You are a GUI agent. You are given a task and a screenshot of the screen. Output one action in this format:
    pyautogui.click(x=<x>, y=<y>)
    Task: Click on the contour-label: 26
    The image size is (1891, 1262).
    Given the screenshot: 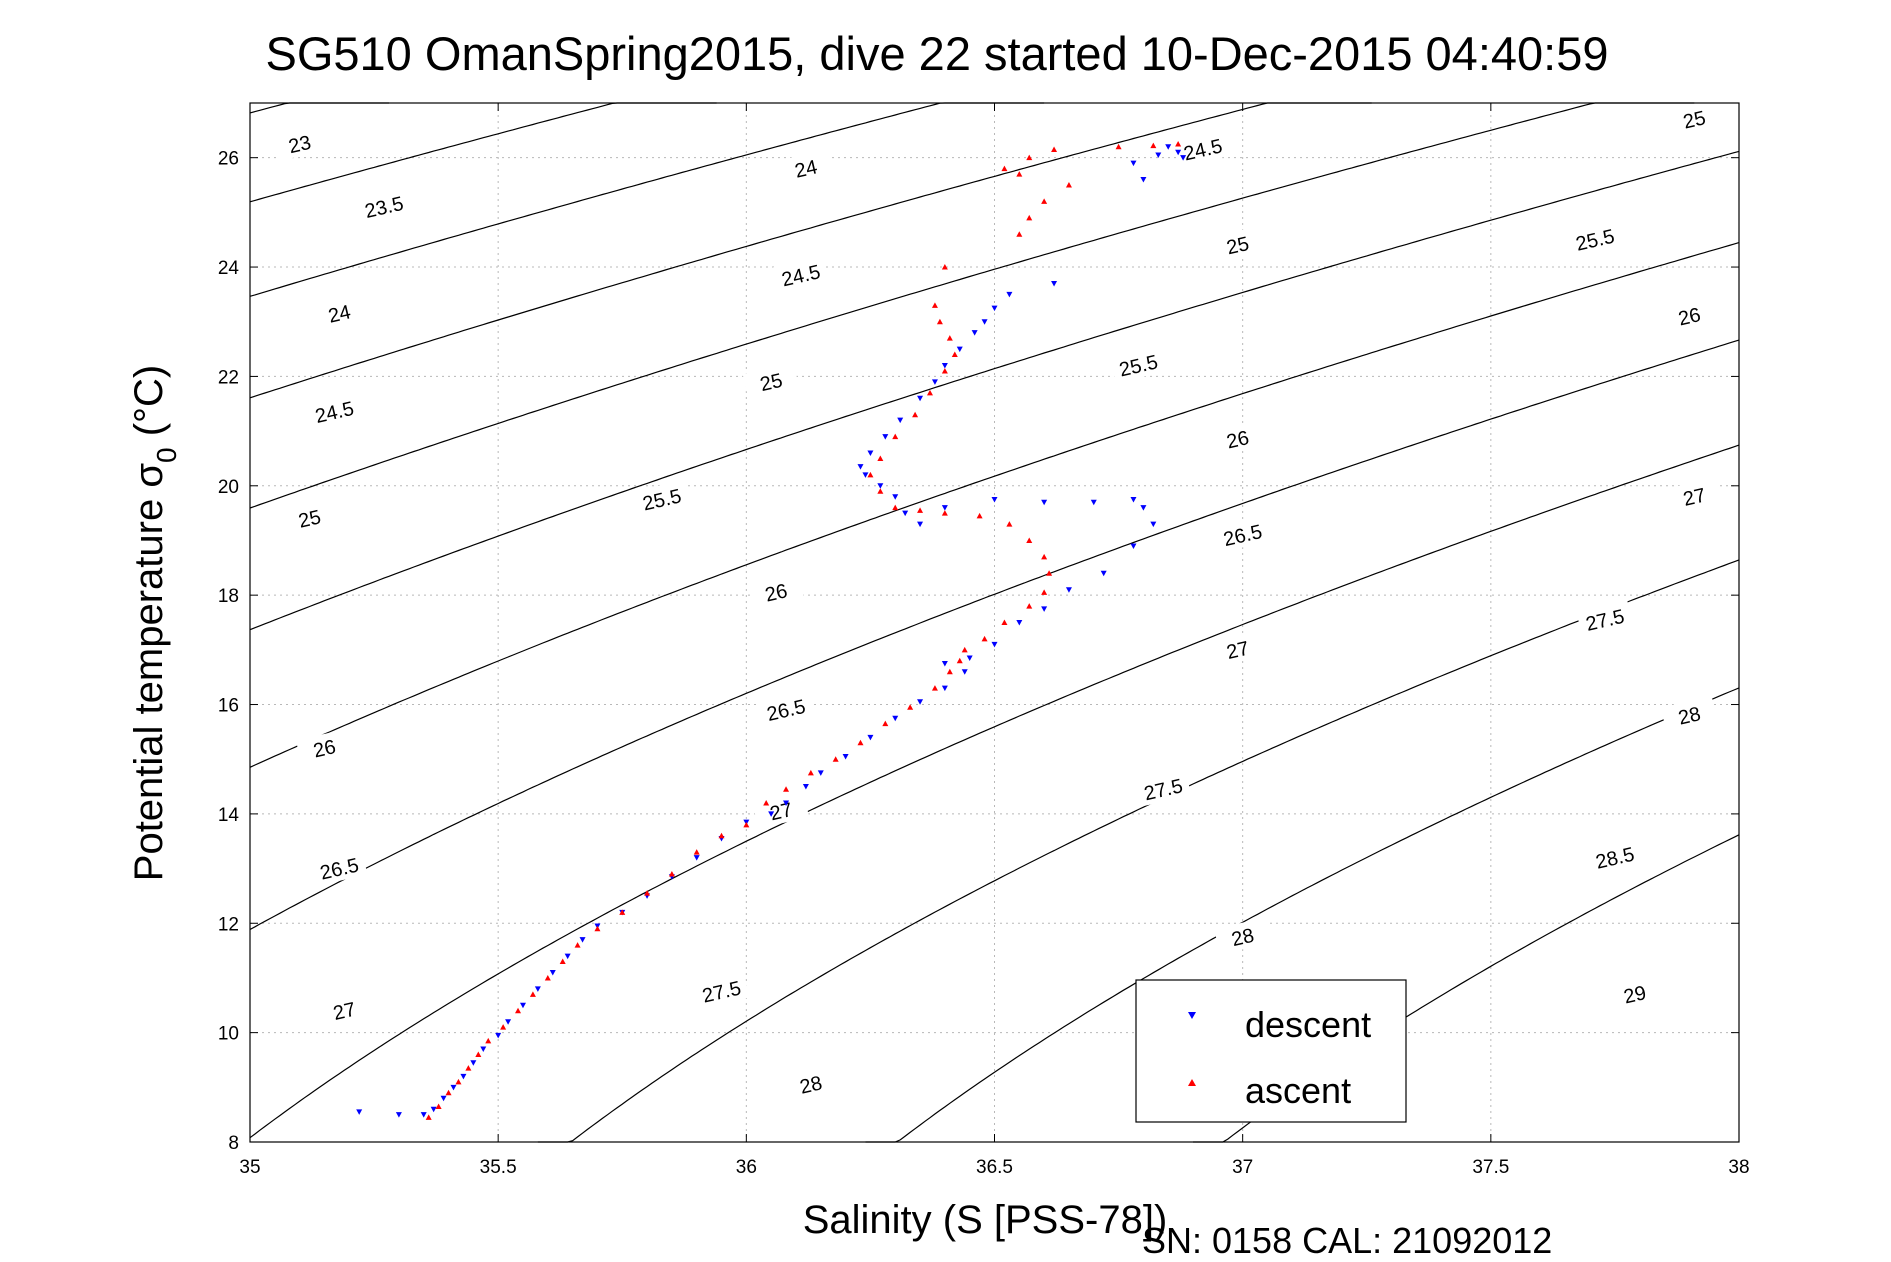 What is the action you would take?
    pyautogui.click(x=324, y=749)
    